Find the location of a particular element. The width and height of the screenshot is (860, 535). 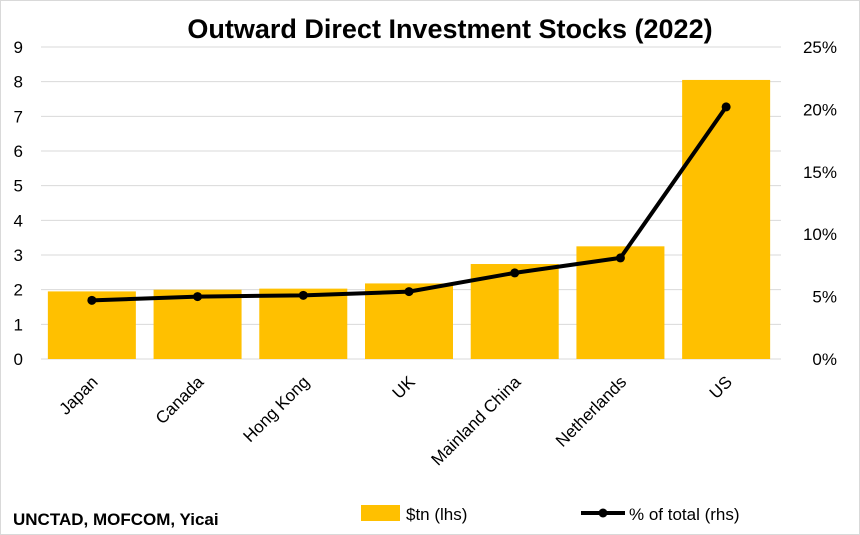

left-tick-label: 3 is located at coordinates (18, 255).